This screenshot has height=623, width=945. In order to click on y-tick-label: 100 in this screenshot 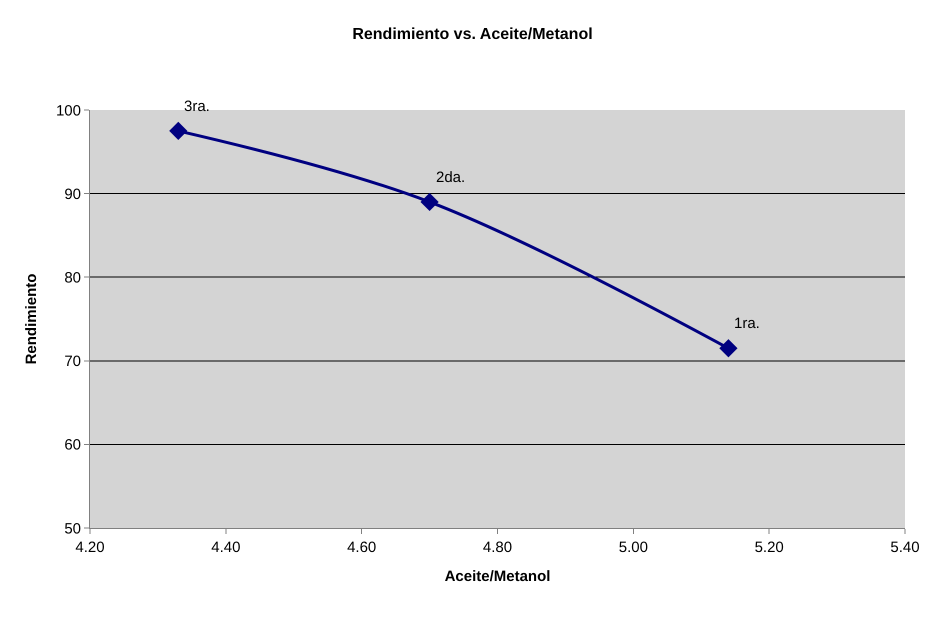, I will do `click(68, 111)`.